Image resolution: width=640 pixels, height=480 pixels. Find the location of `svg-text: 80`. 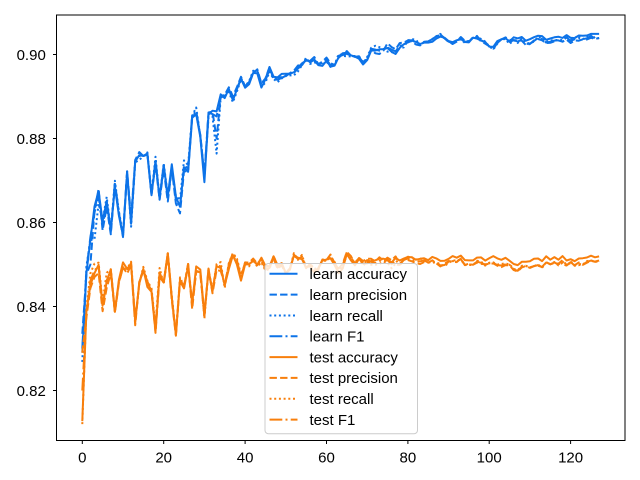

svg-text: 80 is located at coordinates (408, 457).